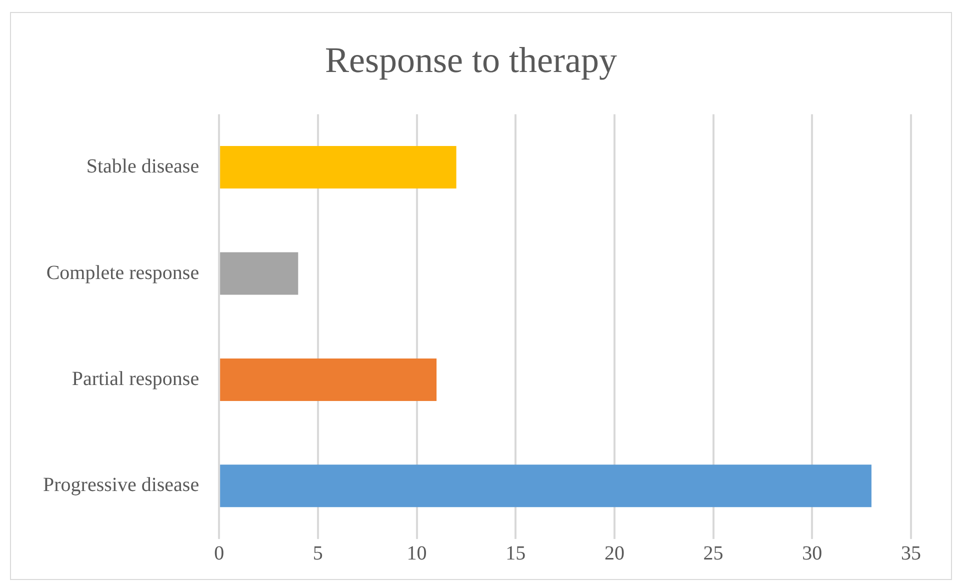 This screenshot has height=583, width=960. I want to click on y-tick-label: Stable disease, so click(143, 167).